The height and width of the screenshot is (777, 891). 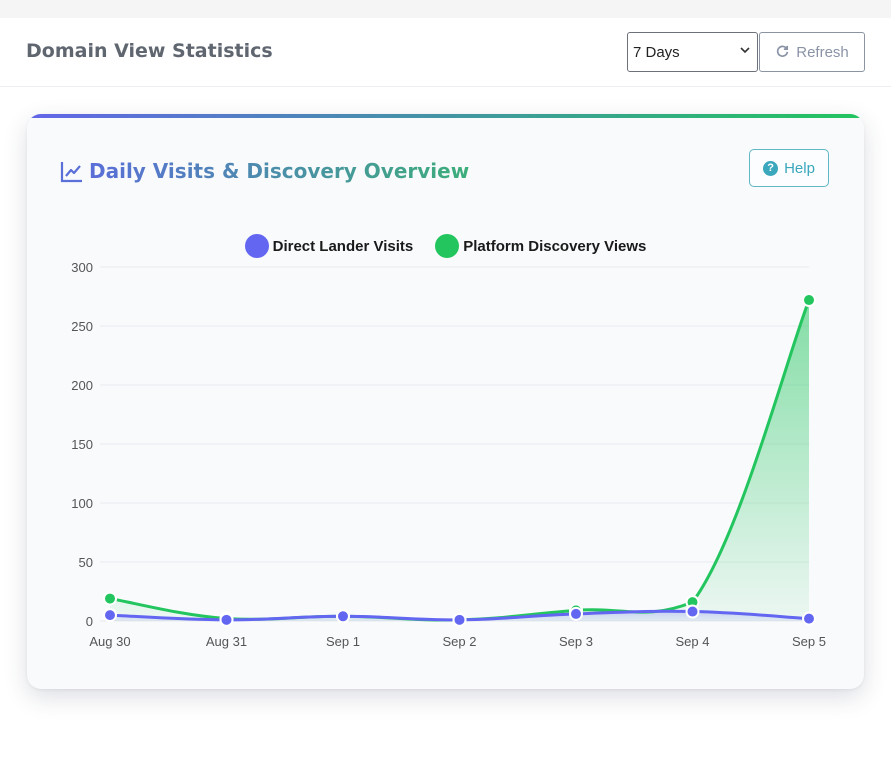 What do you see at coordinates (460, 641) in the screenshot?
I see `x-tick-label: Sep 2` at bounding box center [460, 641].